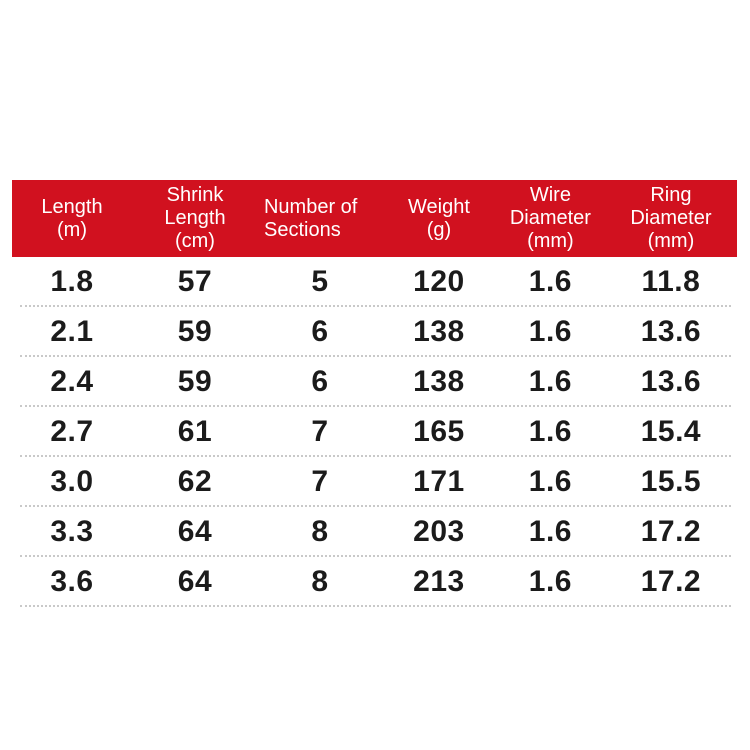 Image resolution: width=750 pixels, height=750 pixels. I want to click on table-cell: 2.4, so click(72, 381).